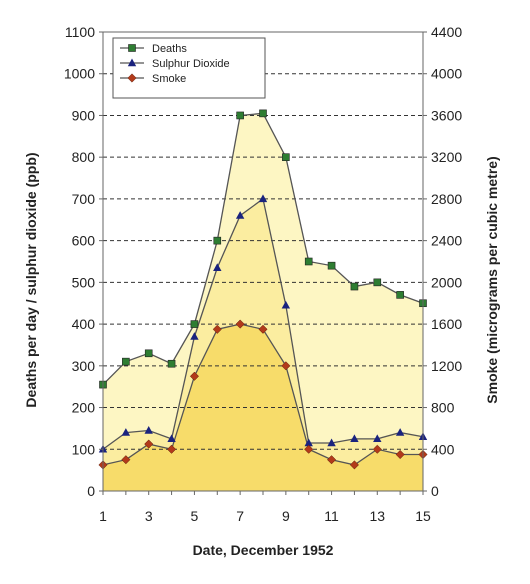  I want to click on y-tick-label-left: 500, so click(84, 282).